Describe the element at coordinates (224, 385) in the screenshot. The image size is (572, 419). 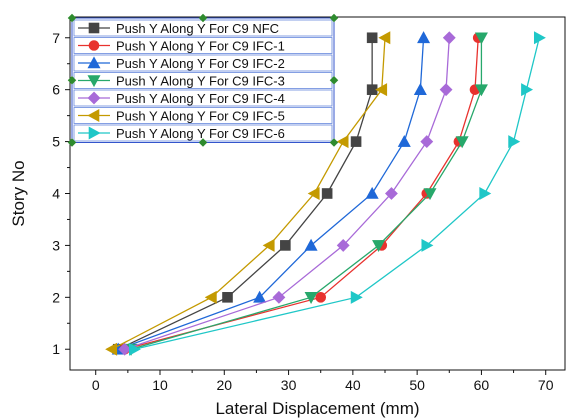
I see `x-tick-label: 20` at that location.